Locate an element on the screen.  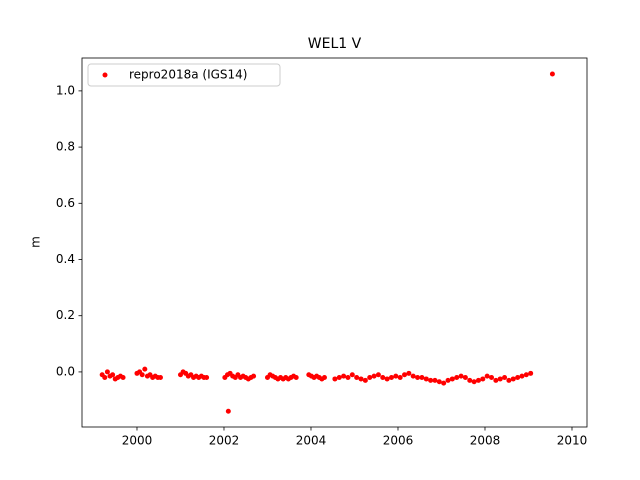
y-tick-label: 0.0 is located at coordinates (65, 371).